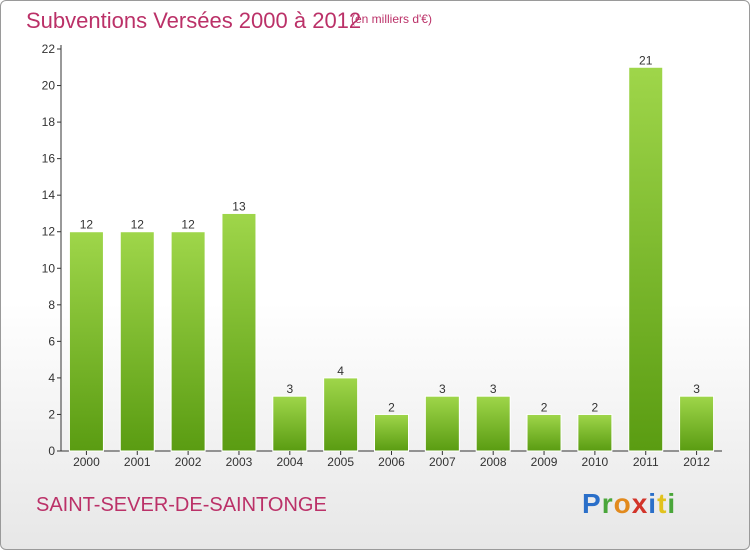 Image resolution: width=750 pixels, height=550 pixels. I want to click on proxiti-logo: Proxiti, so click(629, 503).